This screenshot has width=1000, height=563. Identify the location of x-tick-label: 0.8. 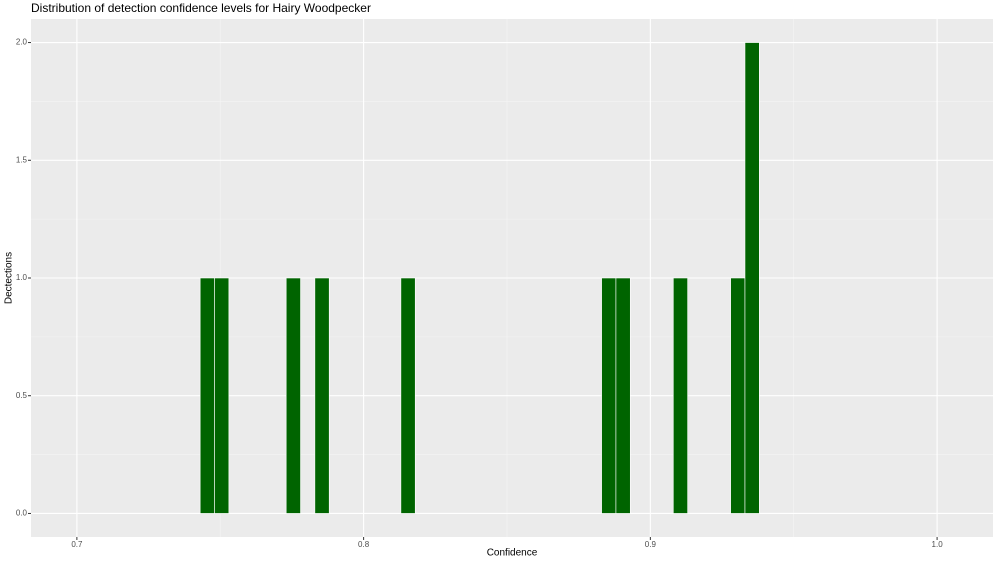
(364, 544).